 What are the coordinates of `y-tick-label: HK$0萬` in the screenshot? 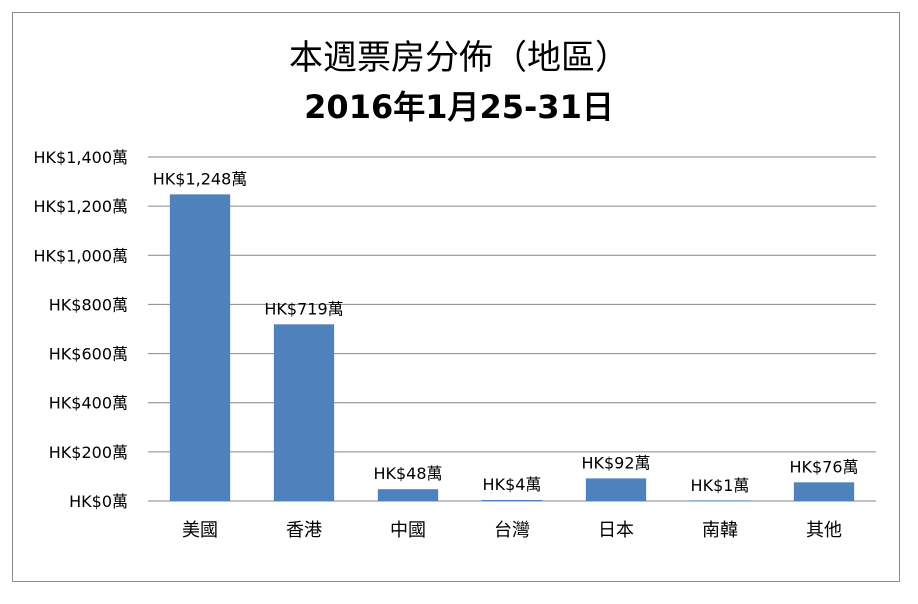 It's located at (98, 501).